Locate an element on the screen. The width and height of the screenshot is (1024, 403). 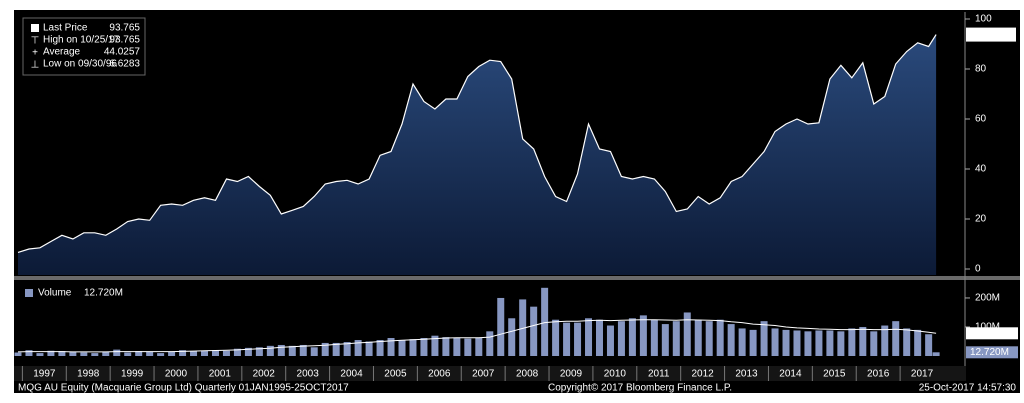
footer-center: Copyright© 2017 Bloomberg Finance L.P. is located at coordinates (640, 388).